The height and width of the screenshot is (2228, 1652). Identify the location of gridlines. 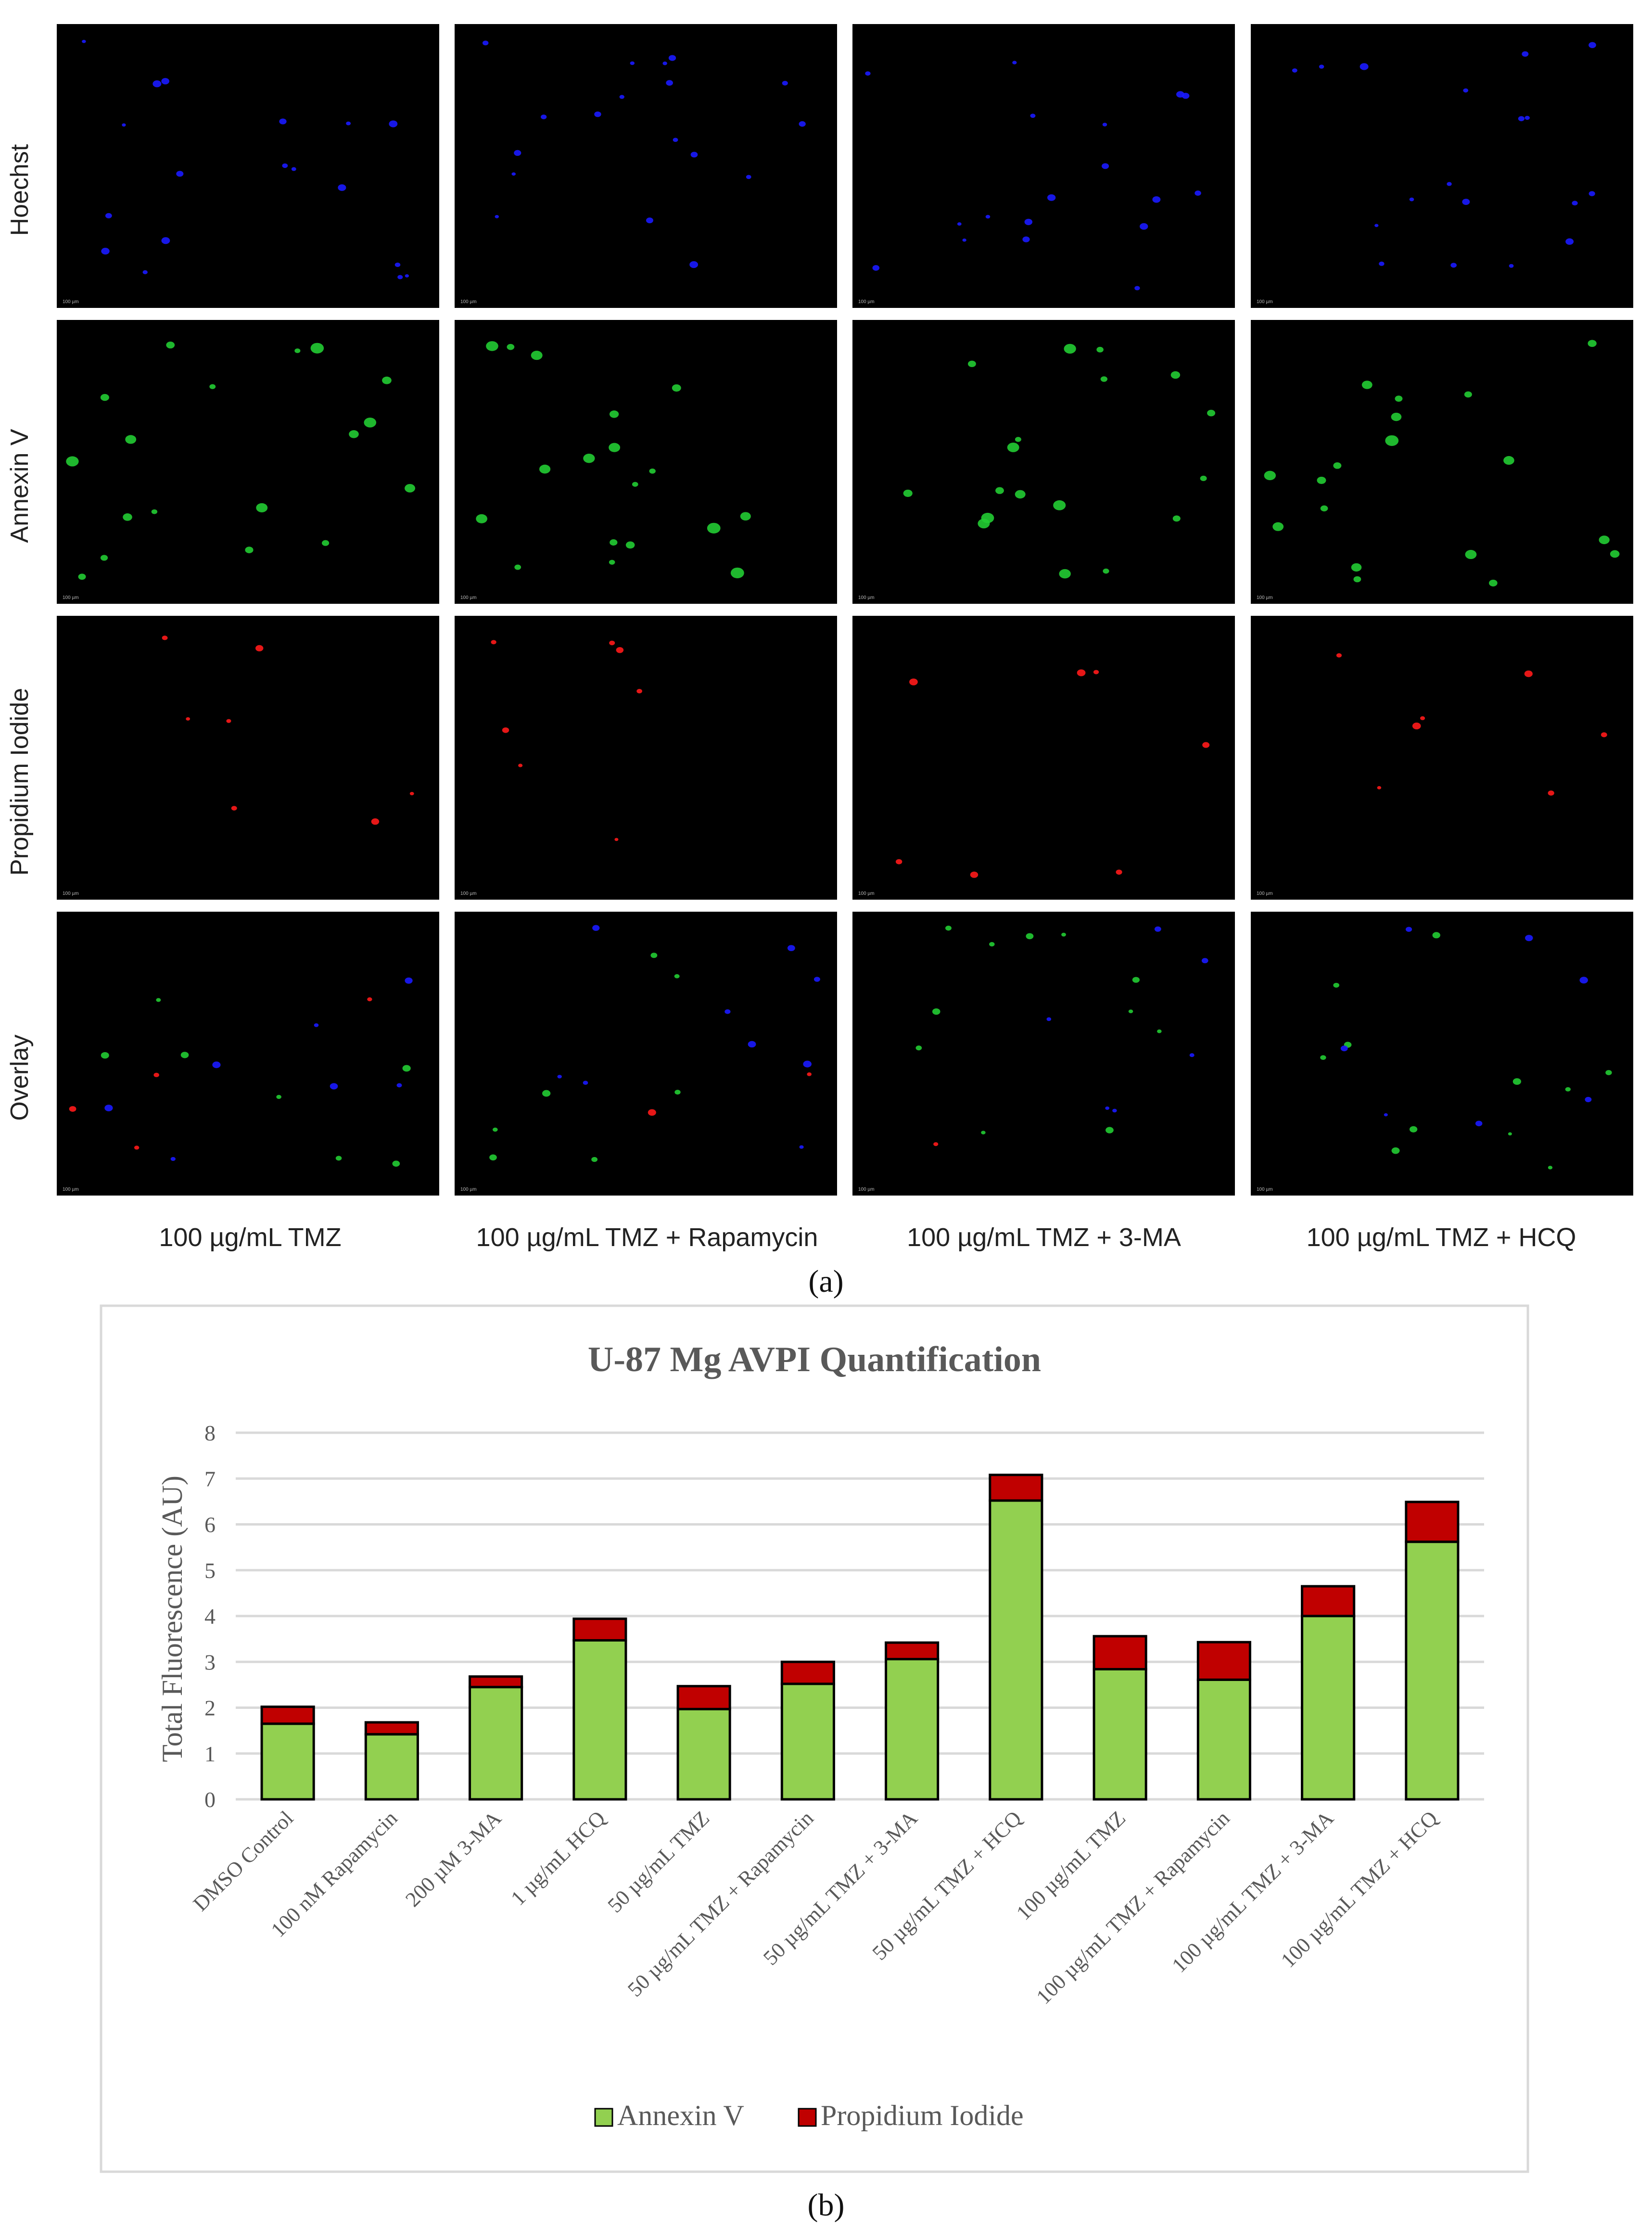
(860, 1616).